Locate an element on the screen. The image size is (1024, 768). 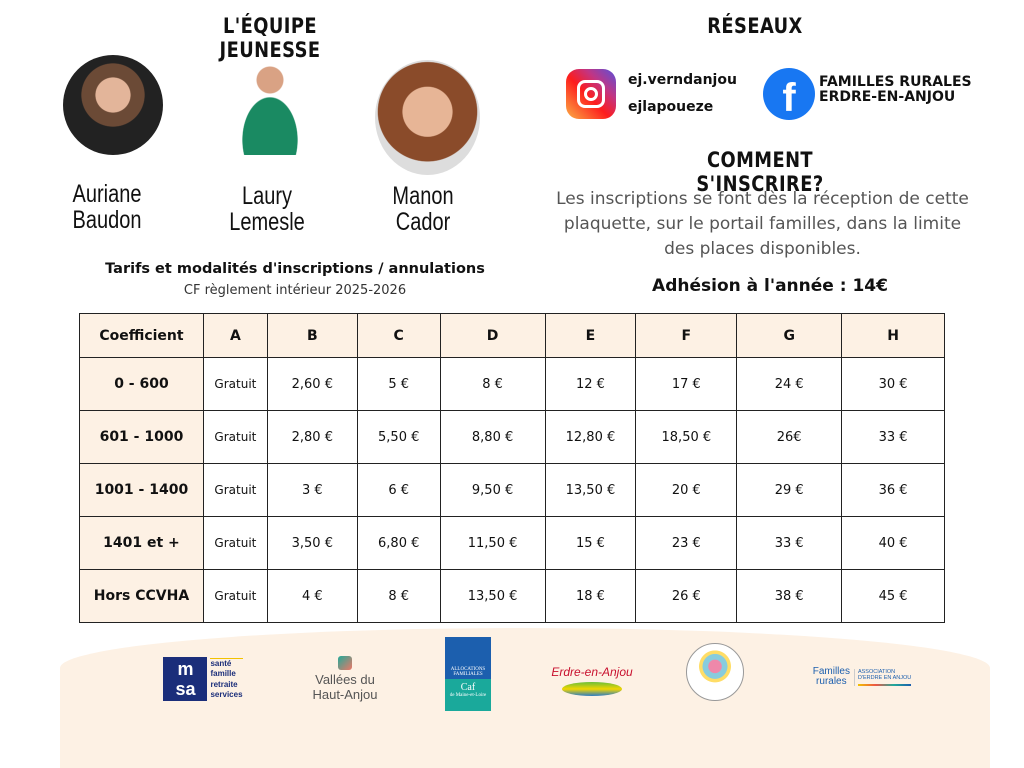
instagram-accounts: ej.verndanjou ejlapoueze is located at coordinates (682, 93).